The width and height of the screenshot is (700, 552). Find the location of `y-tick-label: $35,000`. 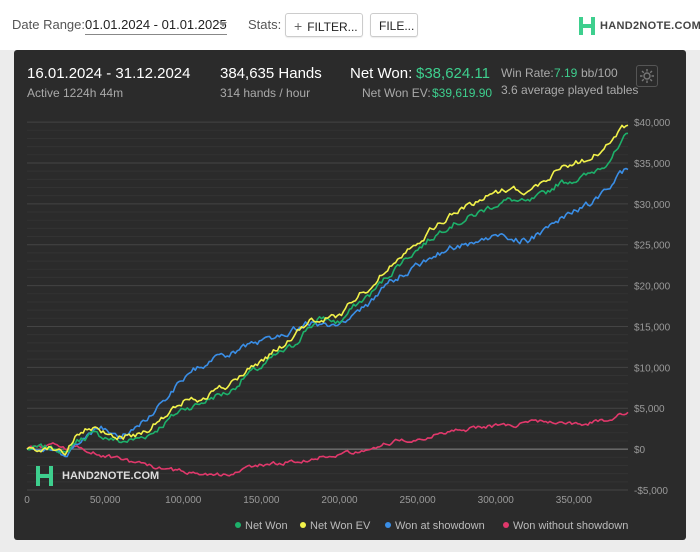

y-tick-label: $35,000 is located at coordinates (652, 164).